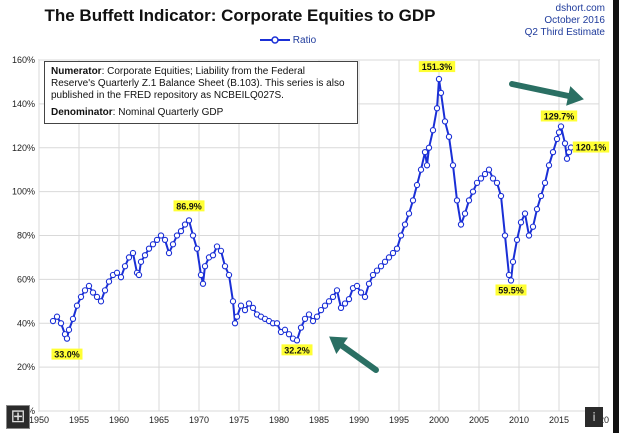 The image size is (619, 433). I want to click on value-label: 86.9%, so click(189, 206).